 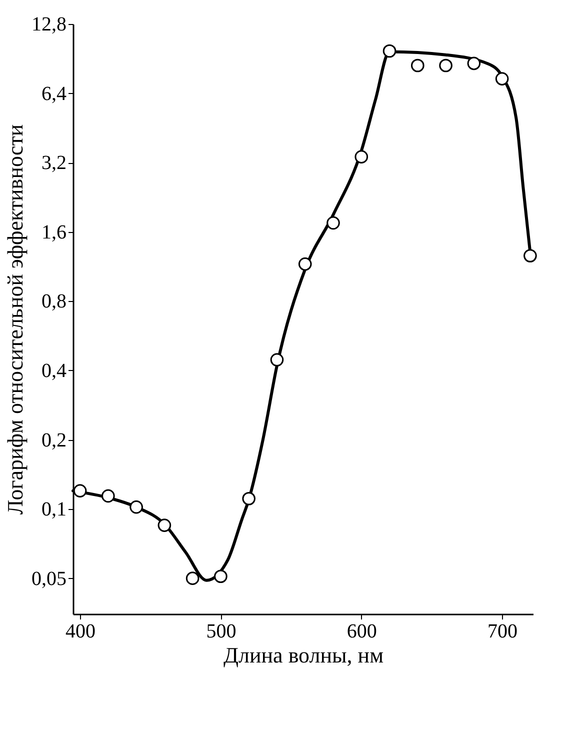 I want to click on y-tick-label: 6,4, so click(x=54, y=93).